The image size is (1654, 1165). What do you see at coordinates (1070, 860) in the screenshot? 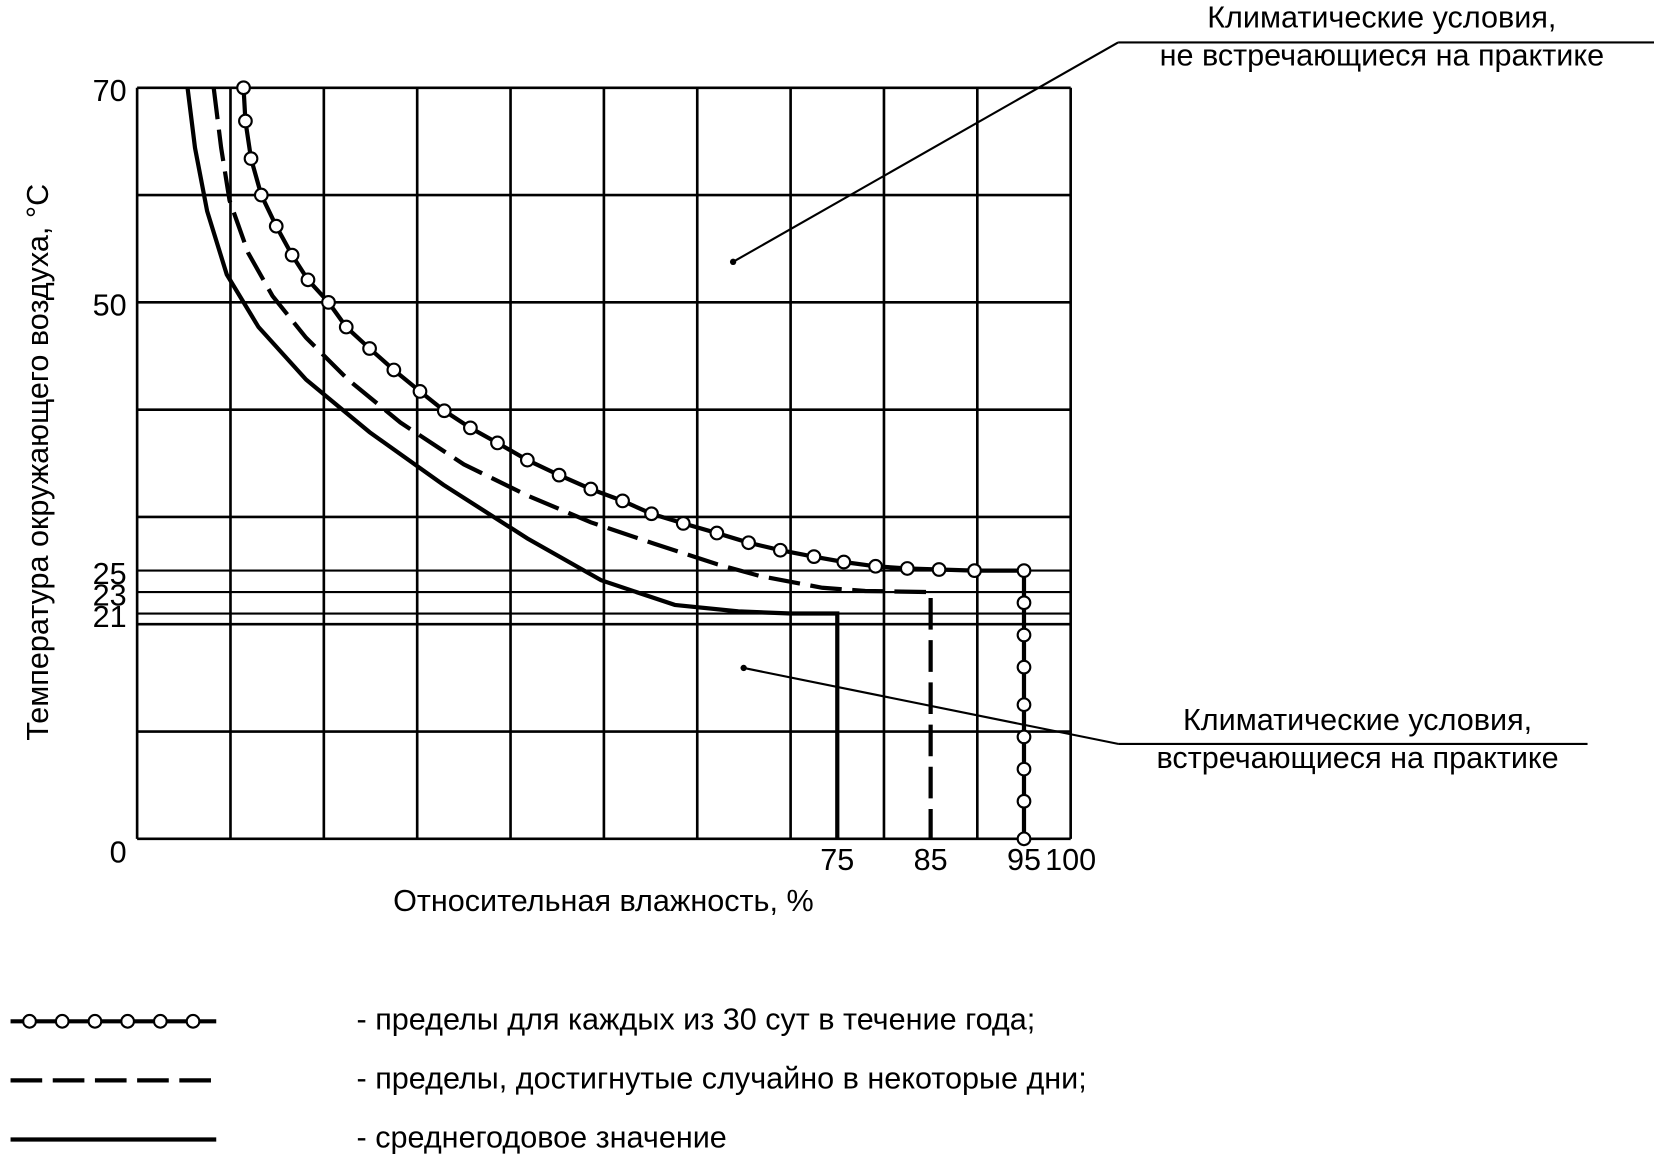
I see `x-tick-label: 100` at bounding box center [1070, 860].